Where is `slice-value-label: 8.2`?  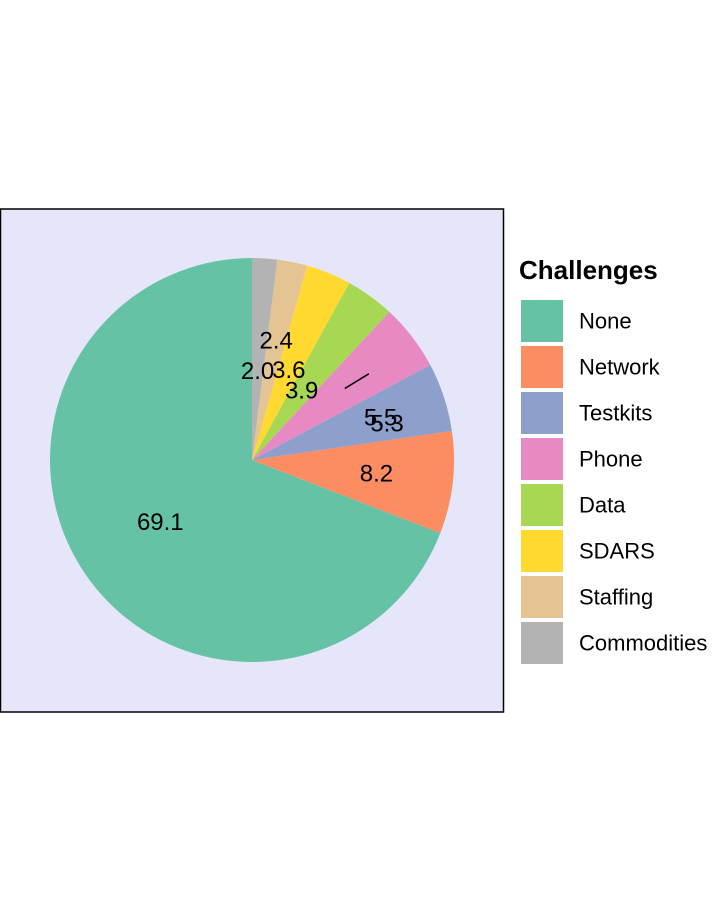 slice-value-label: 8.2 is located at coordinates (376, 474).